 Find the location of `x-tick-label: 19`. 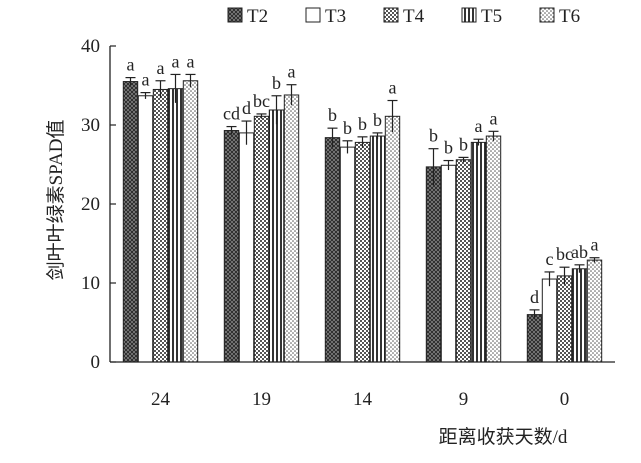

x-tick-label: 19 is located at coordinates (261, 399).